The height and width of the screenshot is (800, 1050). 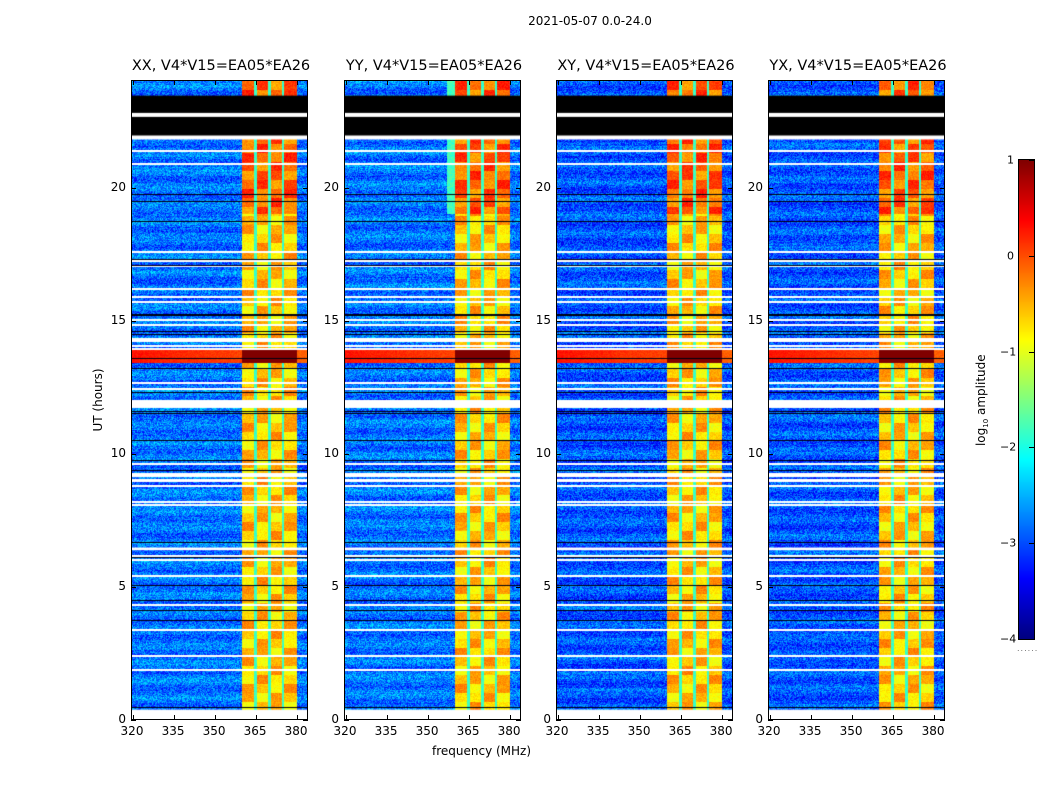 What do you see at coordinates (1008, 352) in the screenshot?
I see `colorbar-tick-label: −1` at bounding box center [1008, 352].